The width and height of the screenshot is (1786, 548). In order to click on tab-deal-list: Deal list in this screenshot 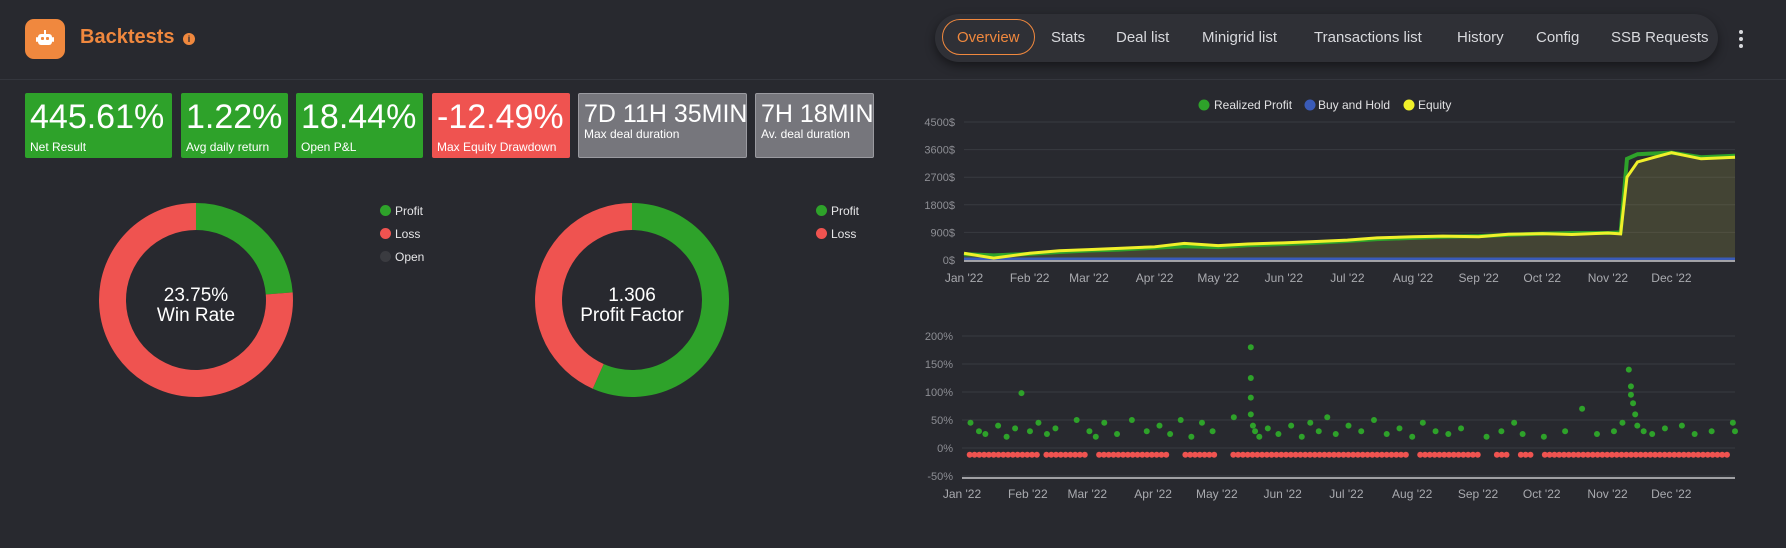, I will do `click(1143, 37)`.